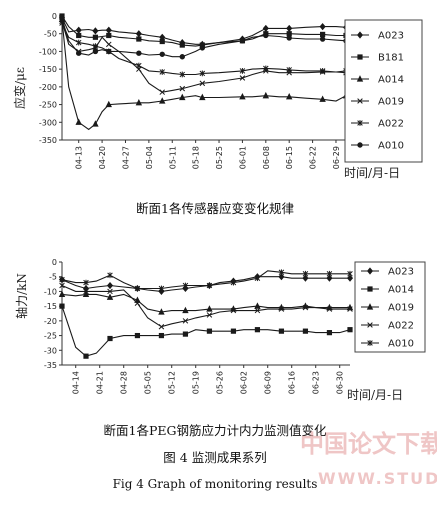 The width and height of the screenshot is (437, 506). I want to click on chart1-xtick-label: 05-25, so click(219, 157).